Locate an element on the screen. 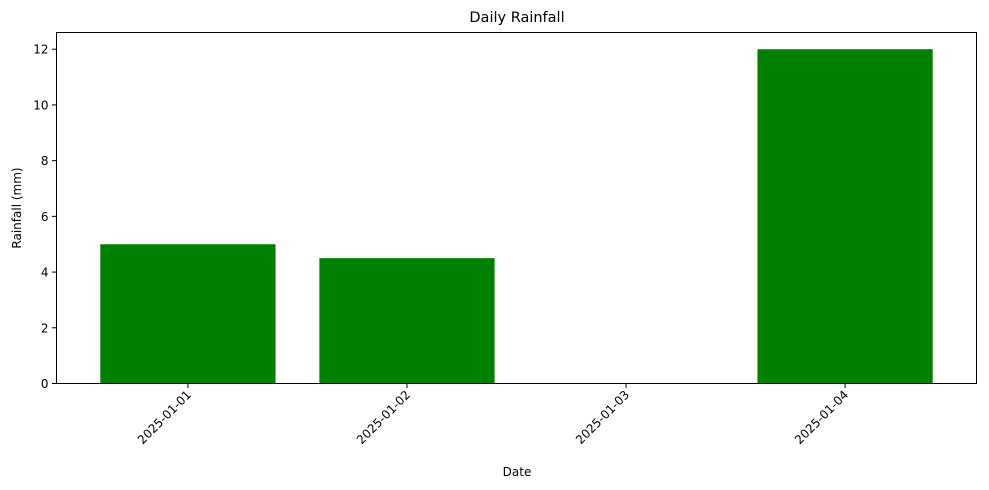 Image resolution: width=989 pixels, height=490 pixels. y-tick-label: 8 is located at coordinates (45, 161).